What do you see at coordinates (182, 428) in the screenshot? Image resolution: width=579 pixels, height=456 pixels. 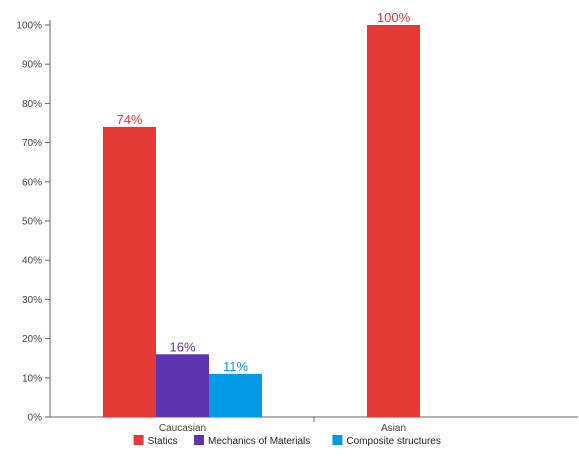 I see `x-category-label: Caucasian` at bounding box center [182, 428].